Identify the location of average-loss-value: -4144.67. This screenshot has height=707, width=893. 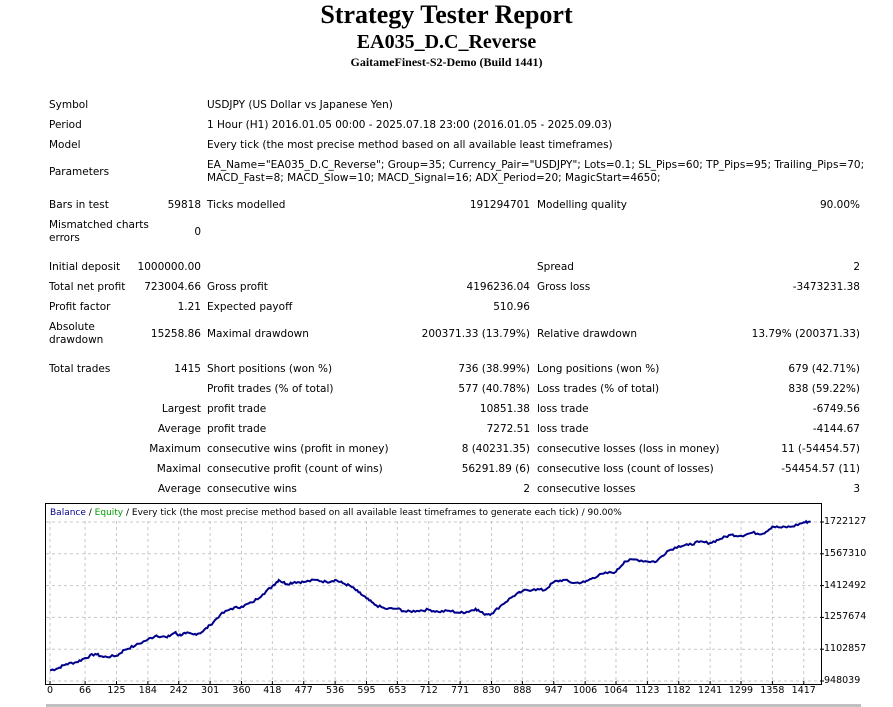
(836, 429).